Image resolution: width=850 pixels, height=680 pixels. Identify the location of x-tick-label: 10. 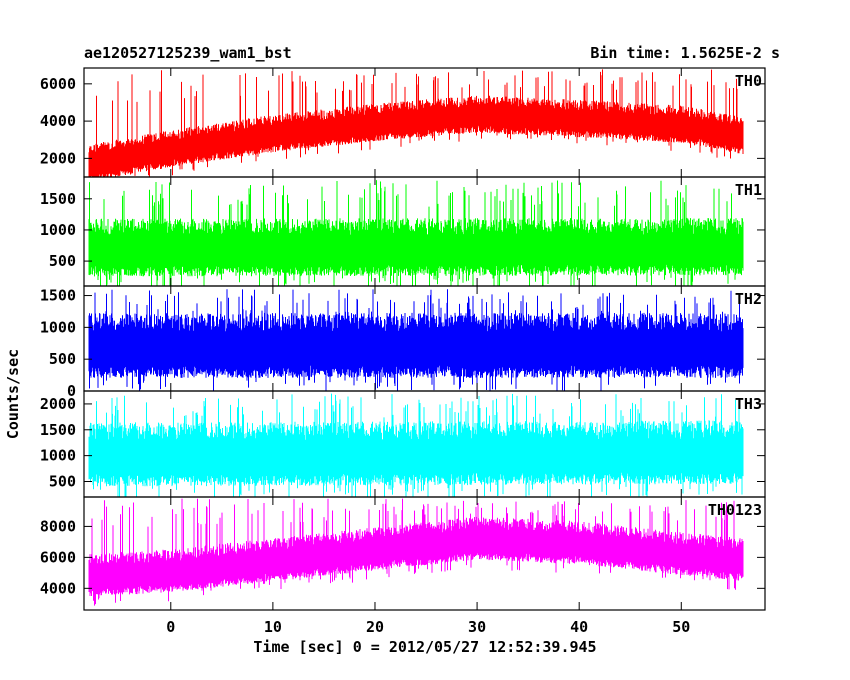
(273, 627).